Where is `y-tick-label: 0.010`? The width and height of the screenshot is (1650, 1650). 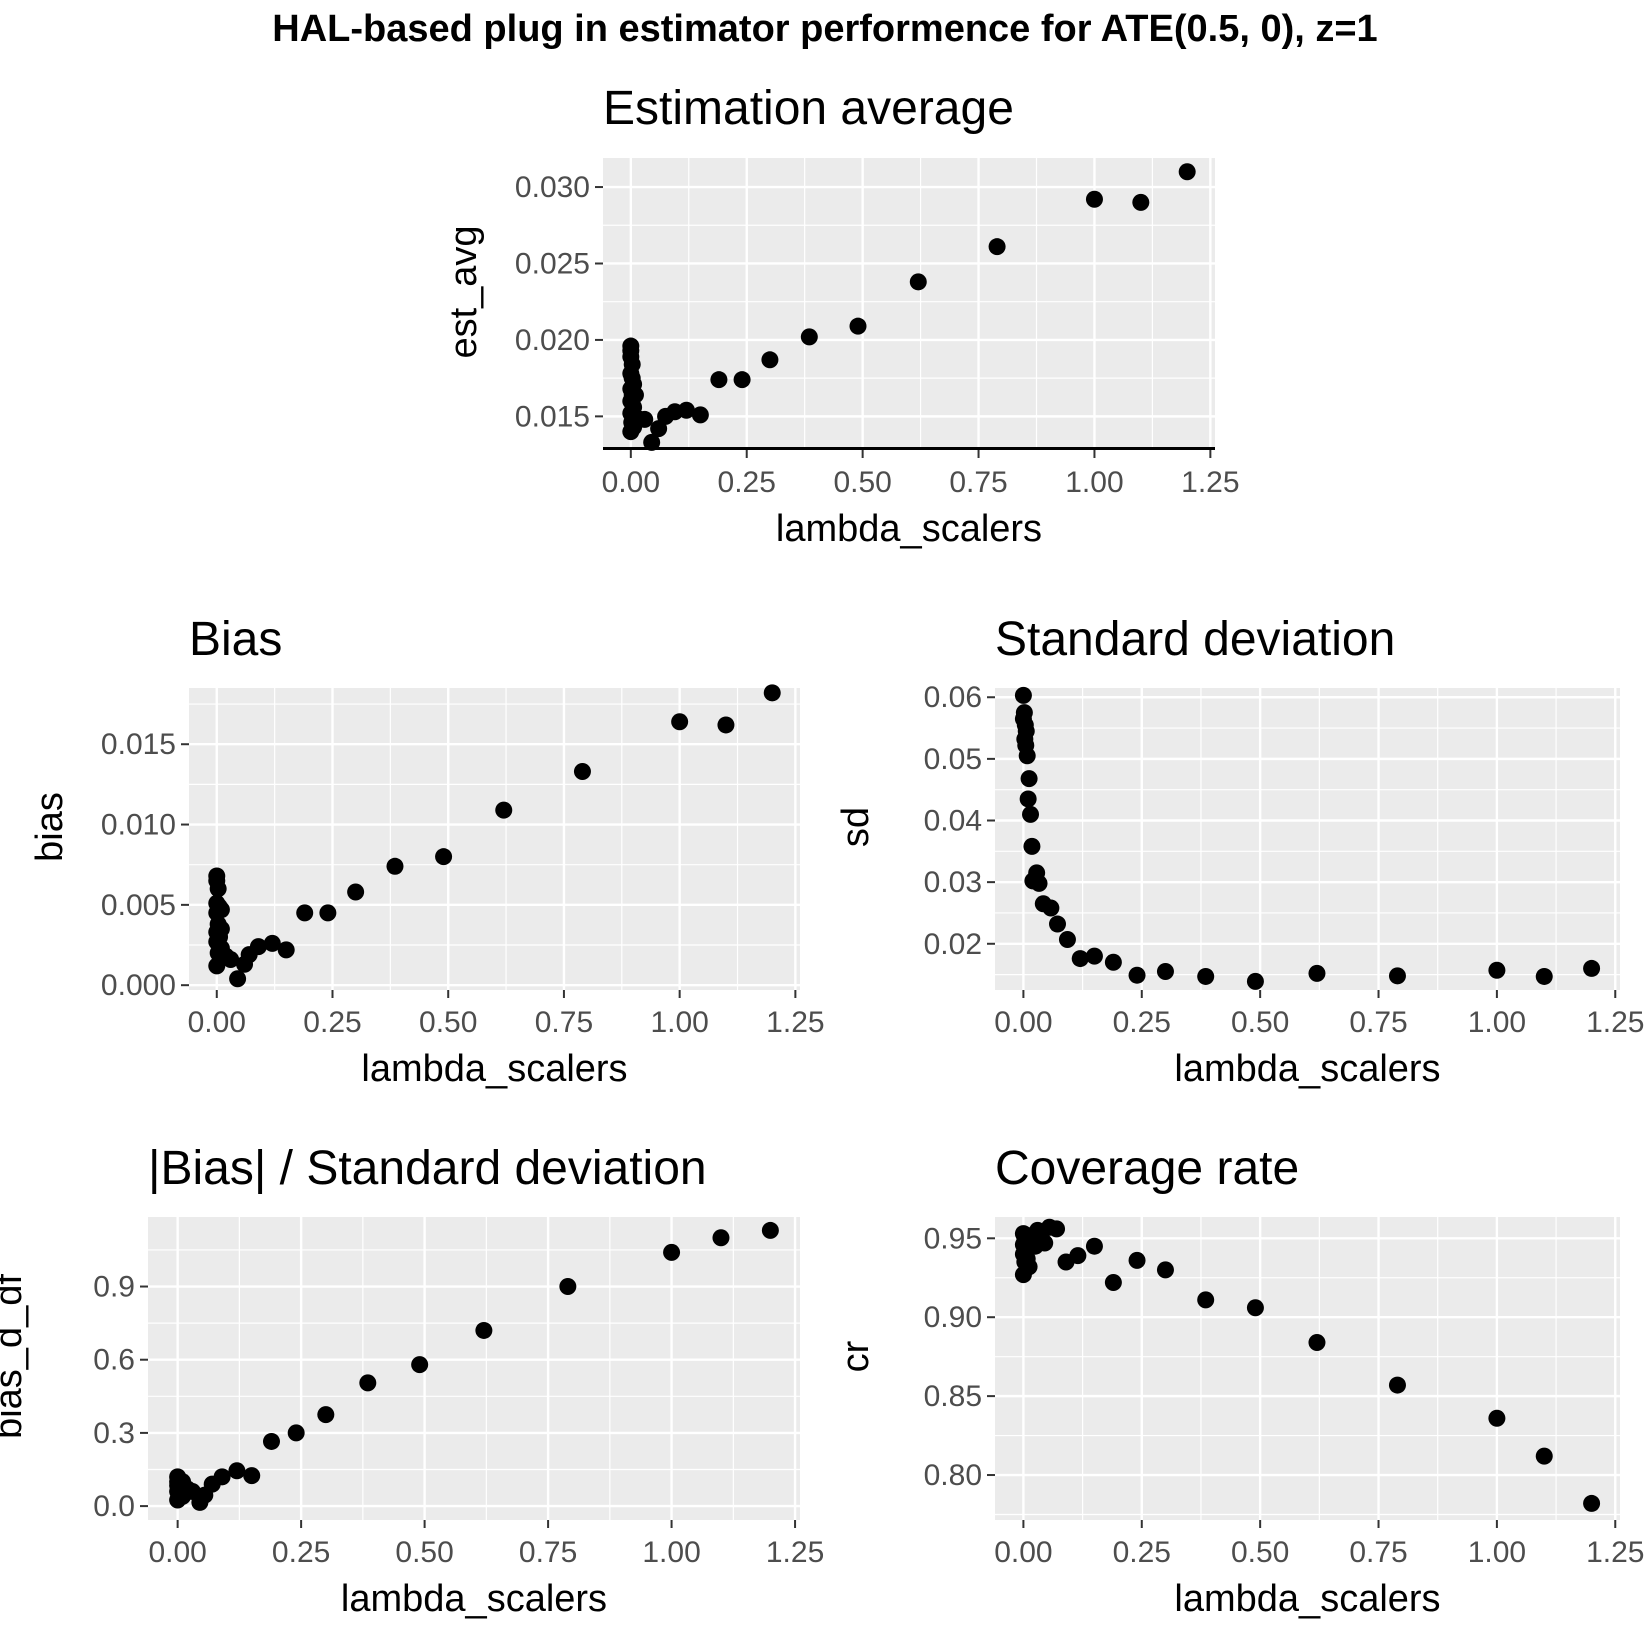 y-tick-label: 0.010 is located at coordinates (138, 825).